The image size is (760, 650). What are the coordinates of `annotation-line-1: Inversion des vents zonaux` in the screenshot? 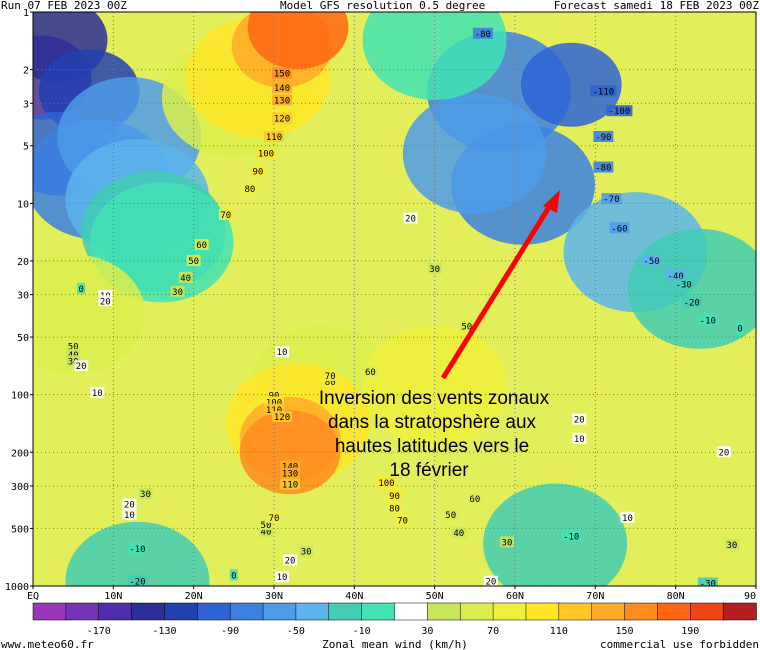 It's located at (434, 398).